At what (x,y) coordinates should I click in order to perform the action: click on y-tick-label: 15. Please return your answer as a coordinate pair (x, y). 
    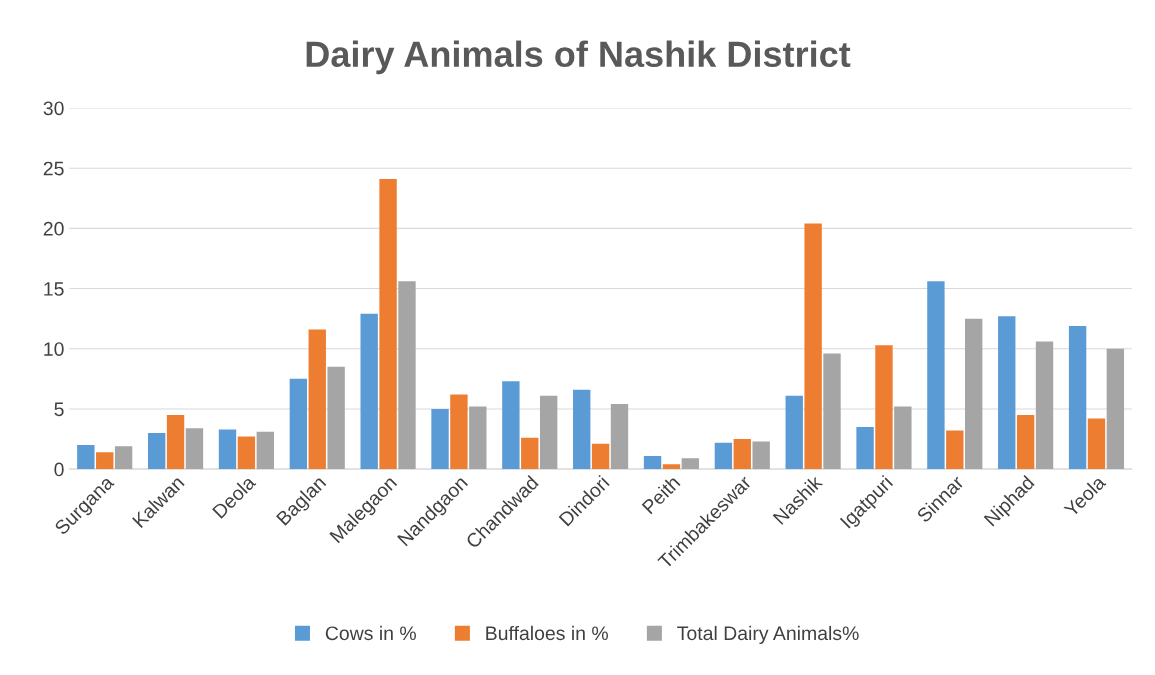
    Looking at the image, I should click on (54, 289).